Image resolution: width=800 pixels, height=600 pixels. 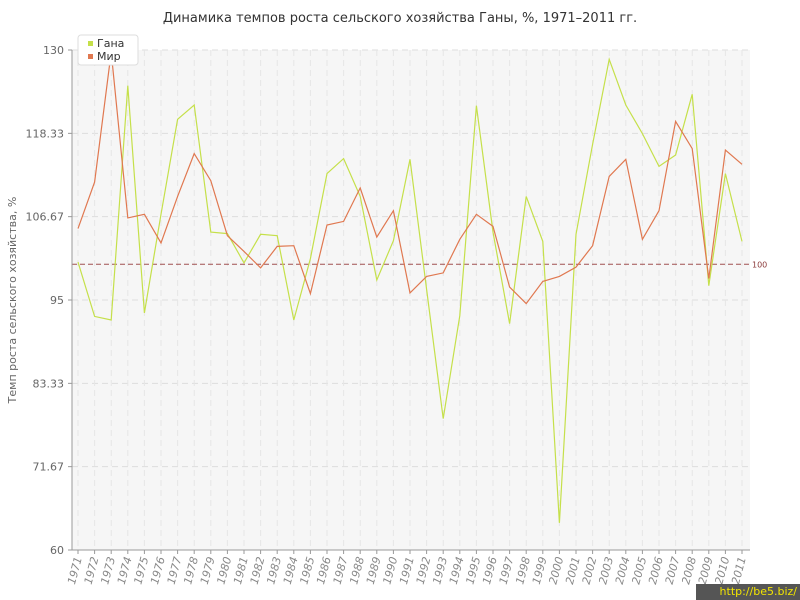 I want to click on watermark: http://be5.biz/, so click(x=748, y=592).